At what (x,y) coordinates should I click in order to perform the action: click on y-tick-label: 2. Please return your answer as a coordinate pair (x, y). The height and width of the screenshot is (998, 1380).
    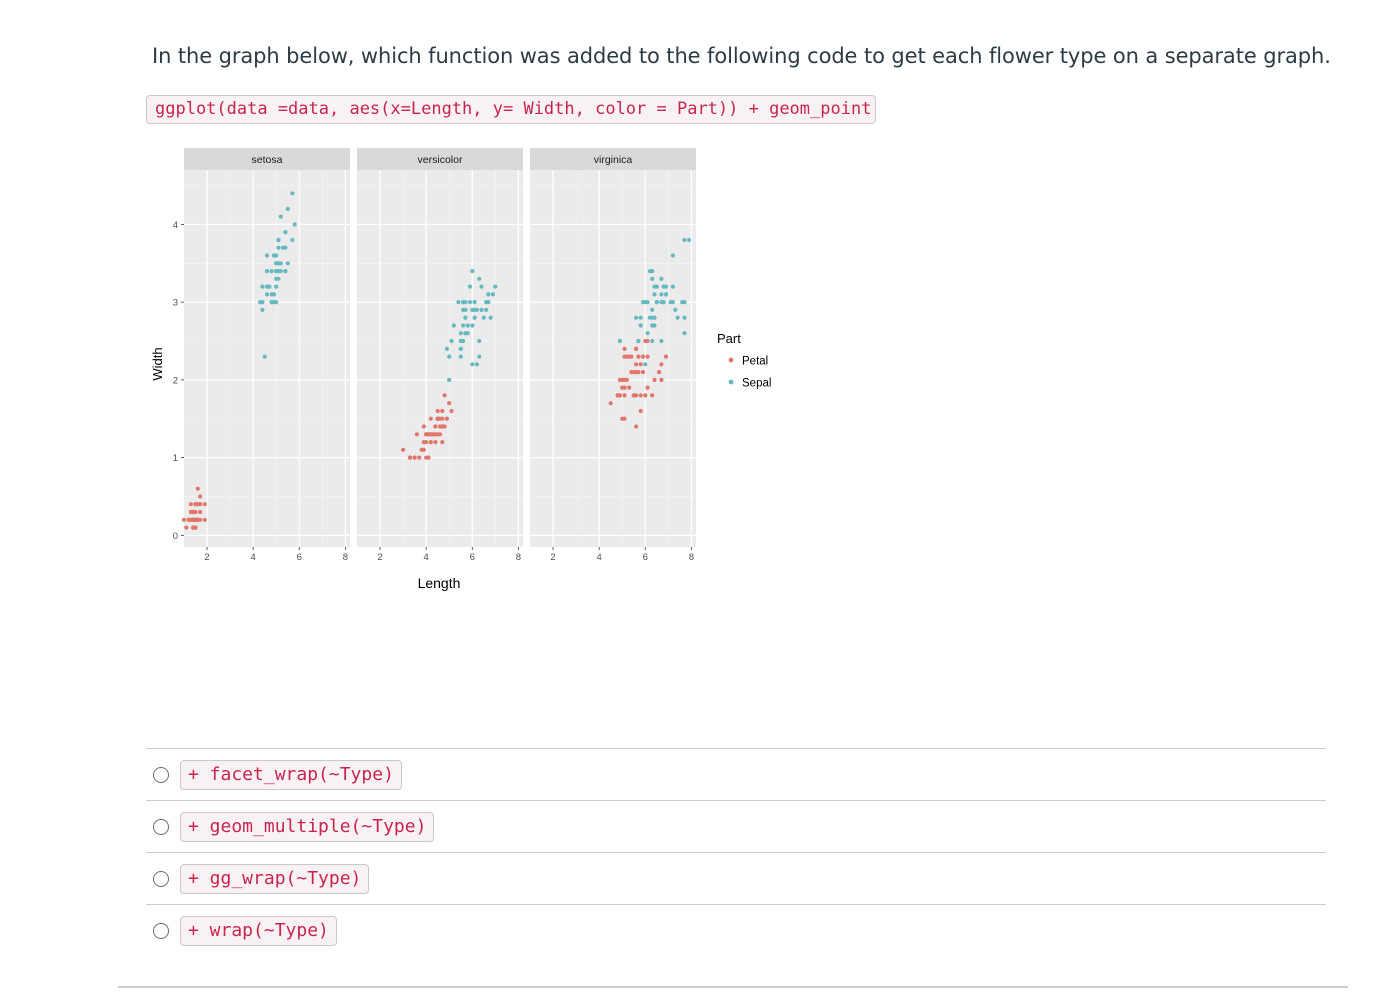
    Looking at the image, I should click on (175, 380).